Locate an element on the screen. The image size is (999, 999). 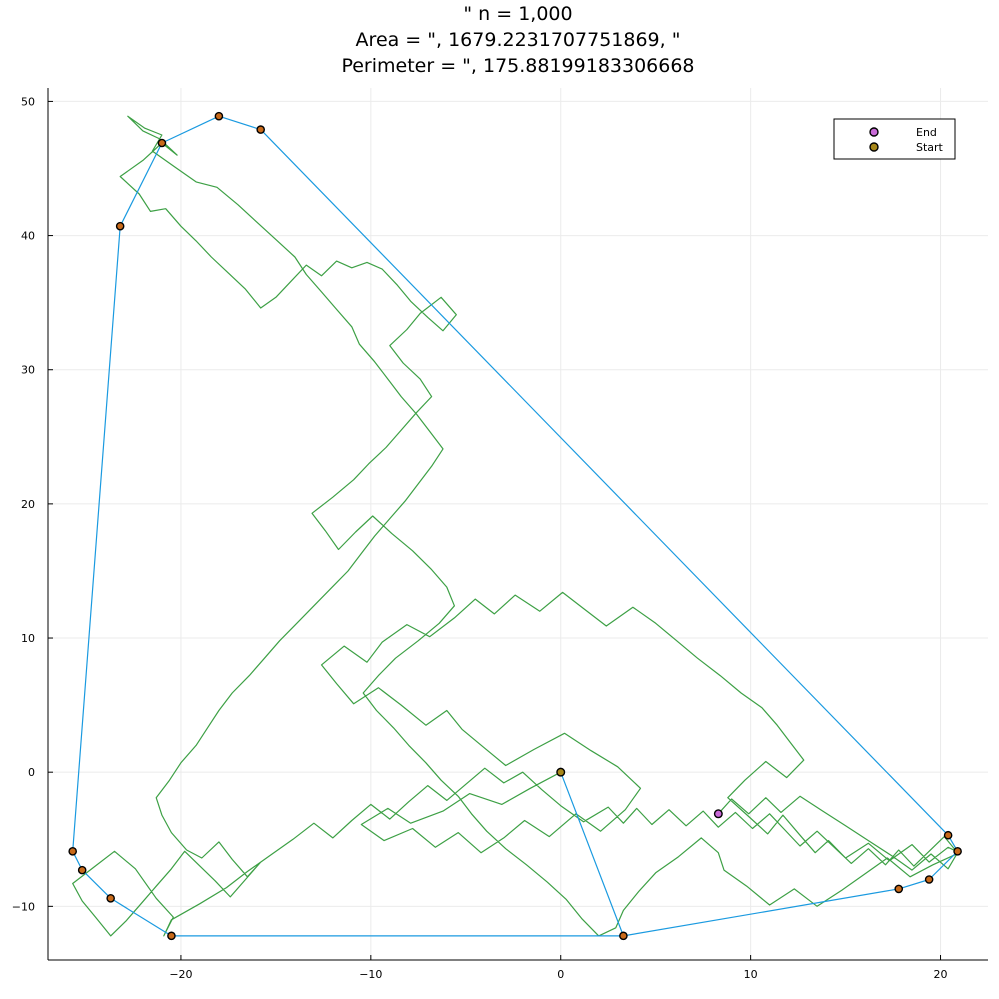
legend-box is located at coordinates (894, 139).